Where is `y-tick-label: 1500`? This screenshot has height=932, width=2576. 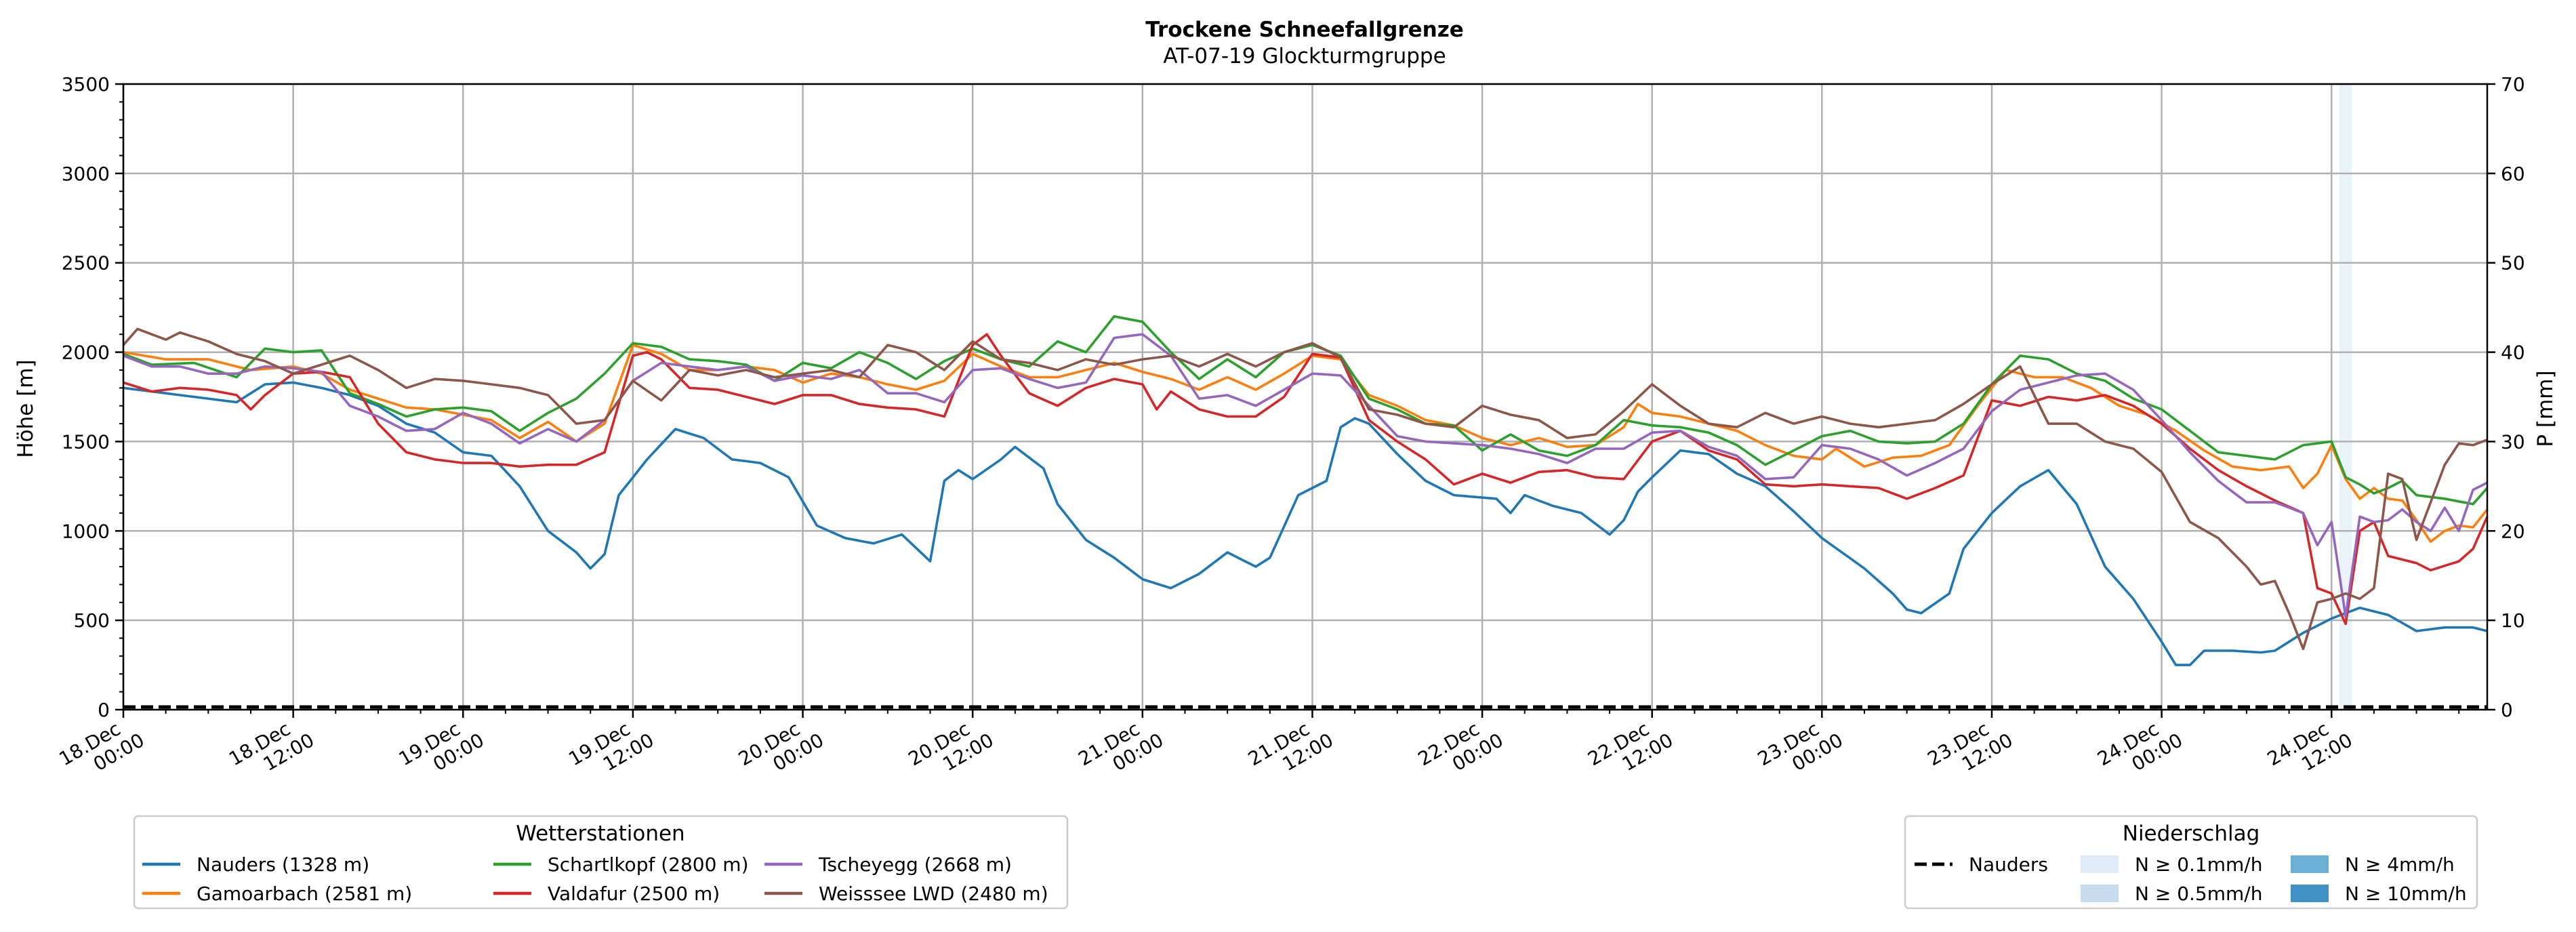
y-tick-label: 1500 is located at coordinates (86, 441).